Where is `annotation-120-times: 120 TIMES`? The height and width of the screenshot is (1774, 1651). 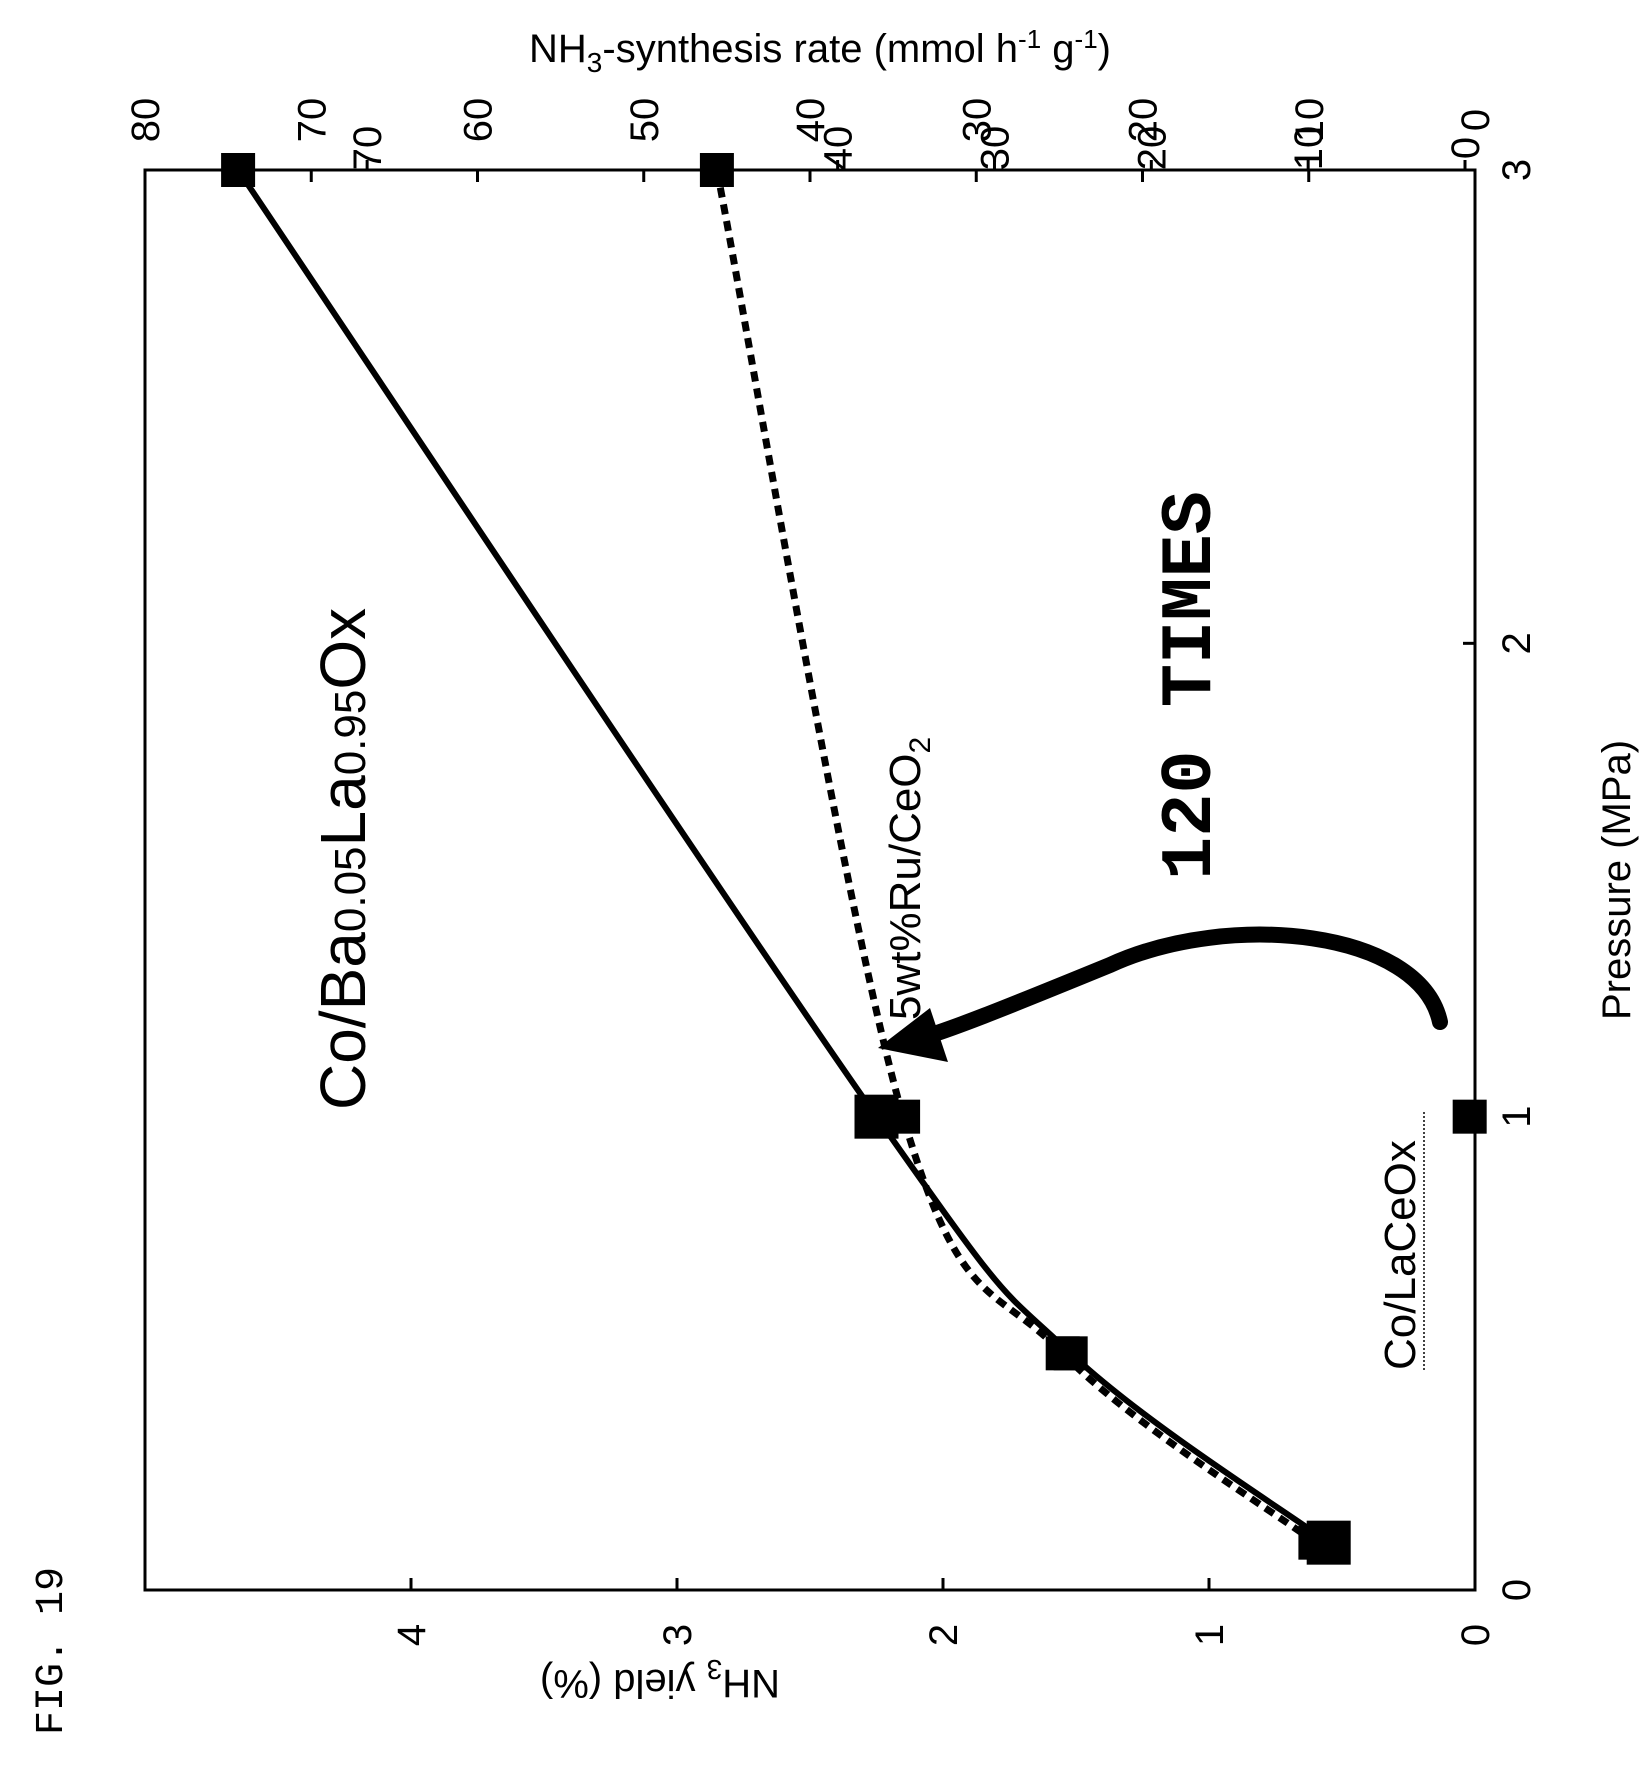
annotation-120-times: 120 TIMES is located at coordinates (1191, 685).